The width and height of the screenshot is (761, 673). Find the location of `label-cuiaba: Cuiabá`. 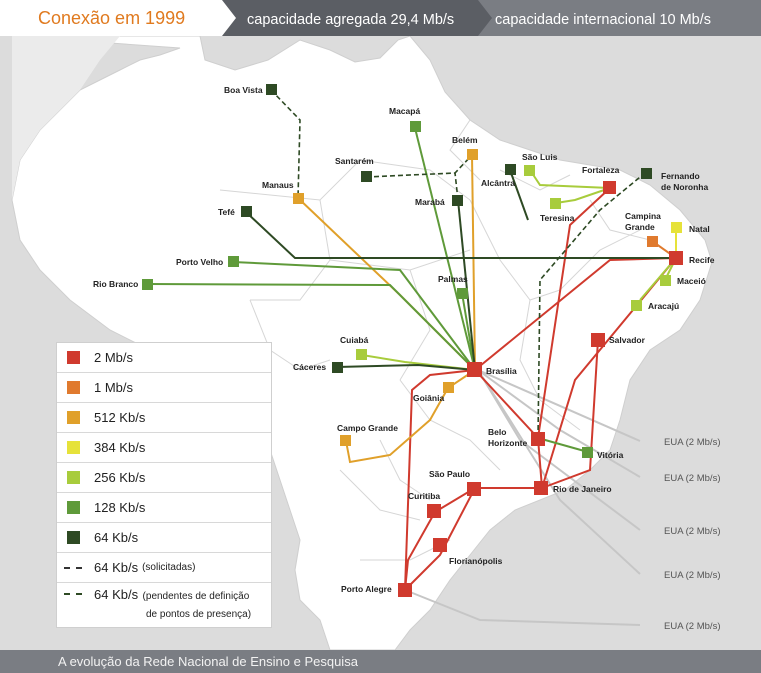

label-cuiaba: Cuiabá is located at coordinates (354, 340).